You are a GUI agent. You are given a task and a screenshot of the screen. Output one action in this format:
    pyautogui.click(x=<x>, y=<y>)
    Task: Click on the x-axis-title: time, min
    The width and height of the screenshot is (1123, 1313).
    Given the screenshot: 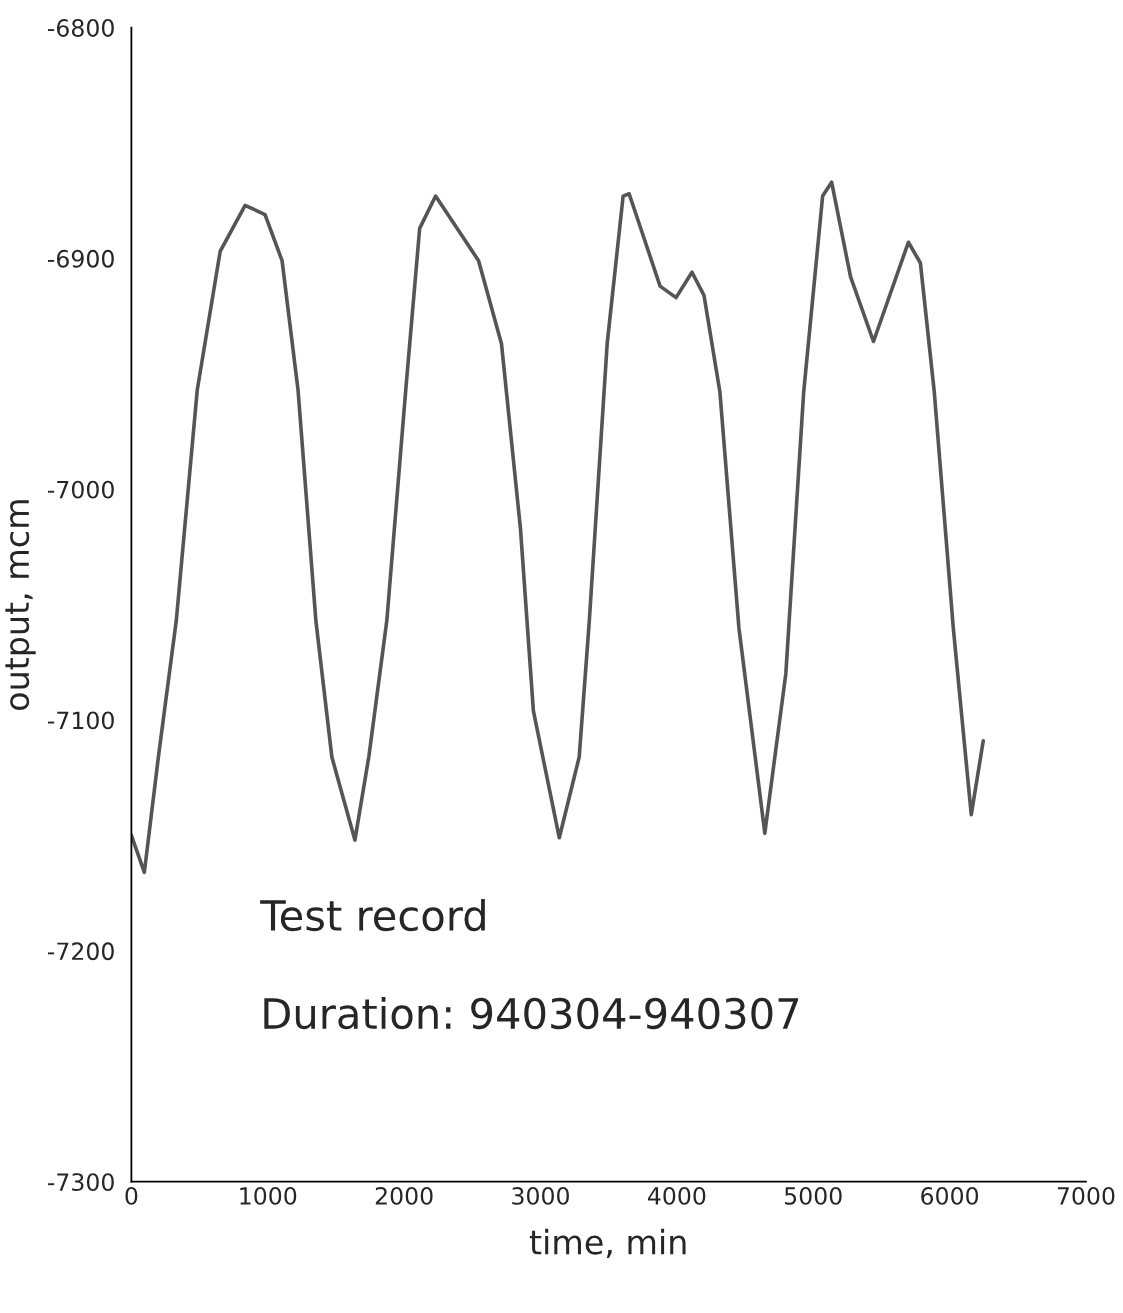 What is the action you would take?
    pyautogui.click(x=607, y=1243)
    